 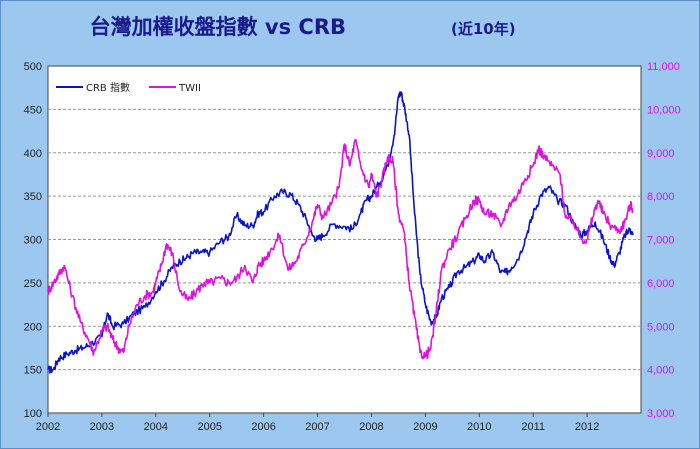 I want to click on legend-item-crb: CRB 指數, so click(x=93, y=87).